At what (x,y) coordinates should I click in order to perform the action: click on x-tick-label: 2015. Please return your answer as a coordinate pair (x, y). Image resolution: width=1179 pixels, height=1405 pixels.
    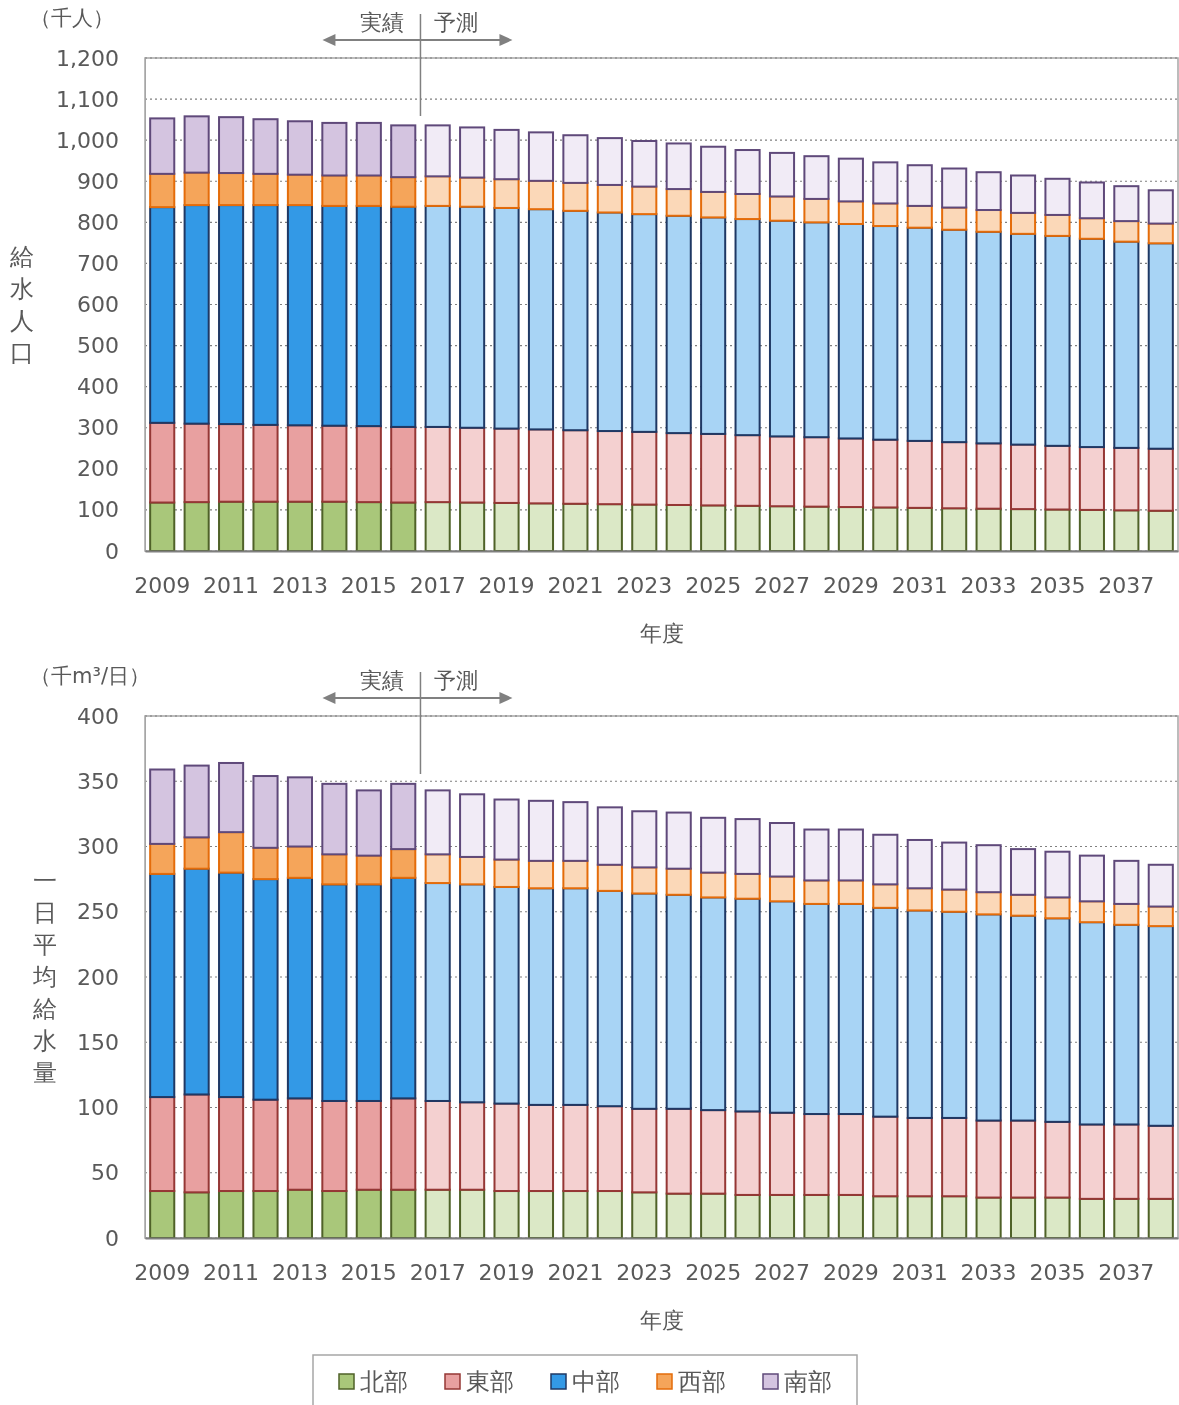
    Looking at the image, I should click on (368, 585).